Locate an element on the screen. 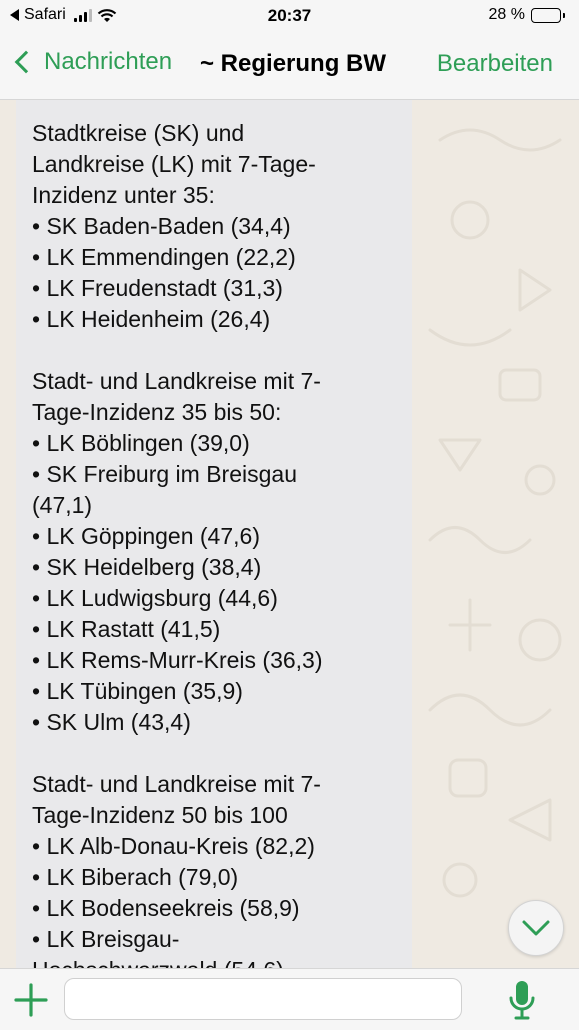 Image resolution: width=579 pixels, height=1030 pixels. edit-button: Bearbeiten is located at coordinates (494, 63).